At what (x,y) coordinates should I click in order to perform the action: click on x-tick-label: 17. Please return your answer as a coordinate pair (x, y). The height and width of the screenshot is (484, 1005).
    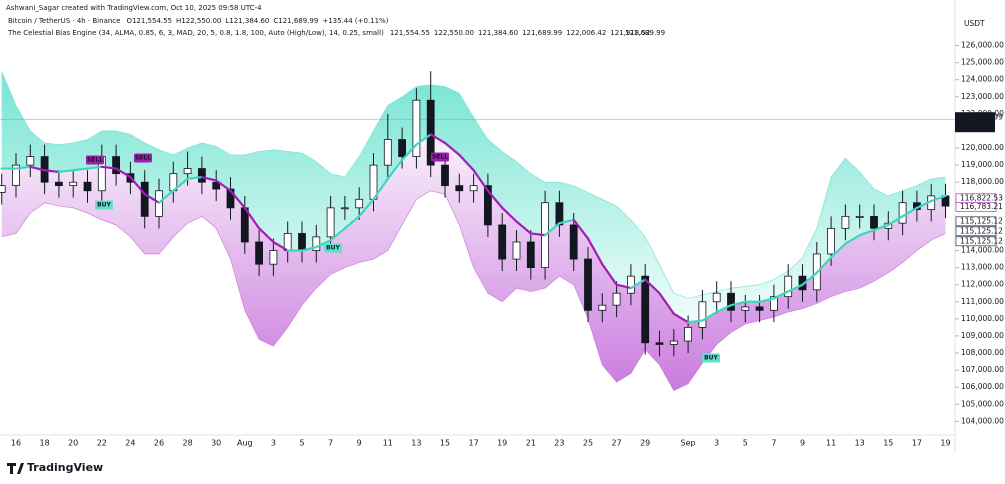
    Looking at the image, I should click on (474, 443).